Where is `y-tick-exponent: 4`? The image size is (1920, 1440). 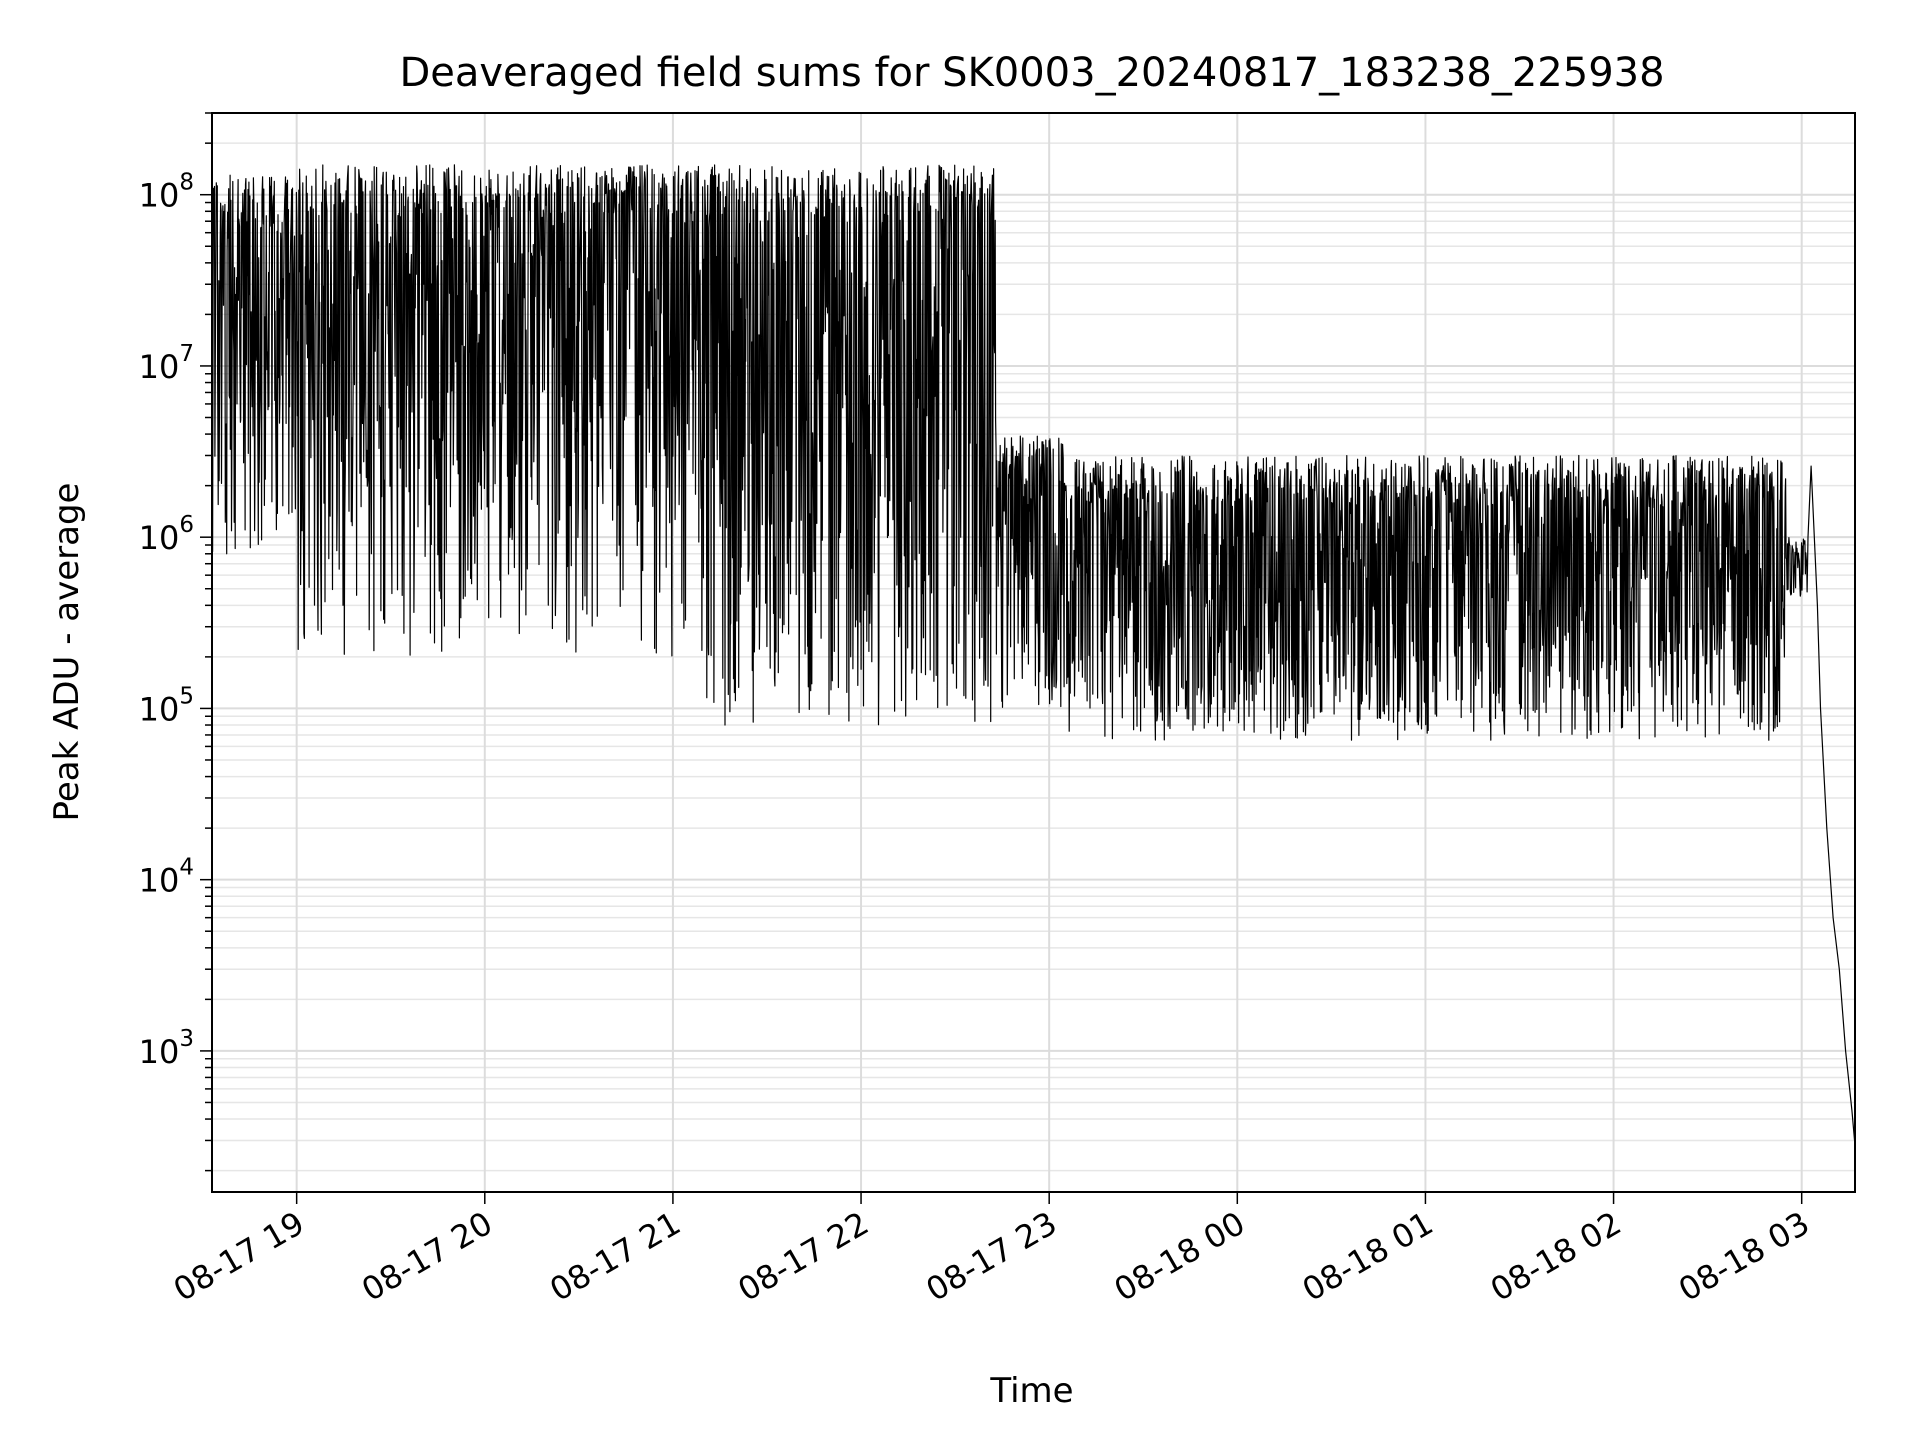 y-tick-exponent: 4 is located at coordinates (186, 868).